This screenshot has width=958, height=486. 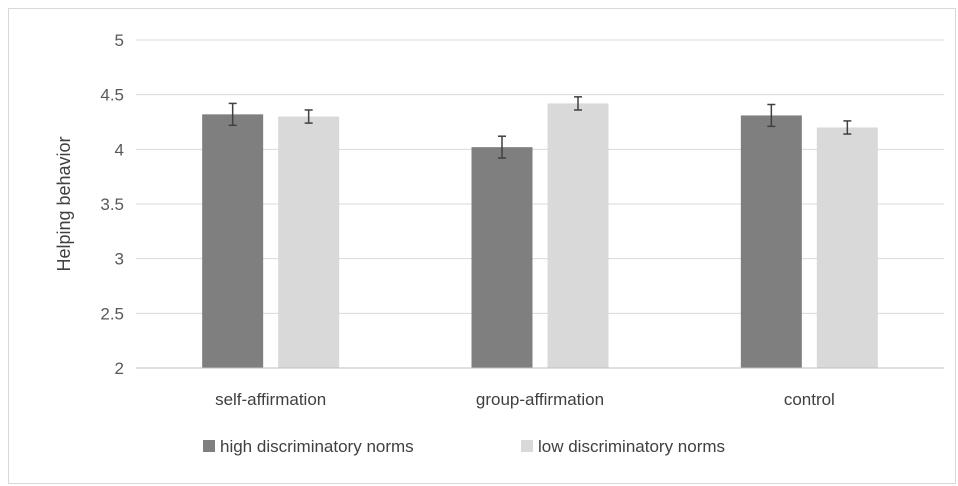 I want to click on y-tick-label: 2.5, so click(x=112, y=313).